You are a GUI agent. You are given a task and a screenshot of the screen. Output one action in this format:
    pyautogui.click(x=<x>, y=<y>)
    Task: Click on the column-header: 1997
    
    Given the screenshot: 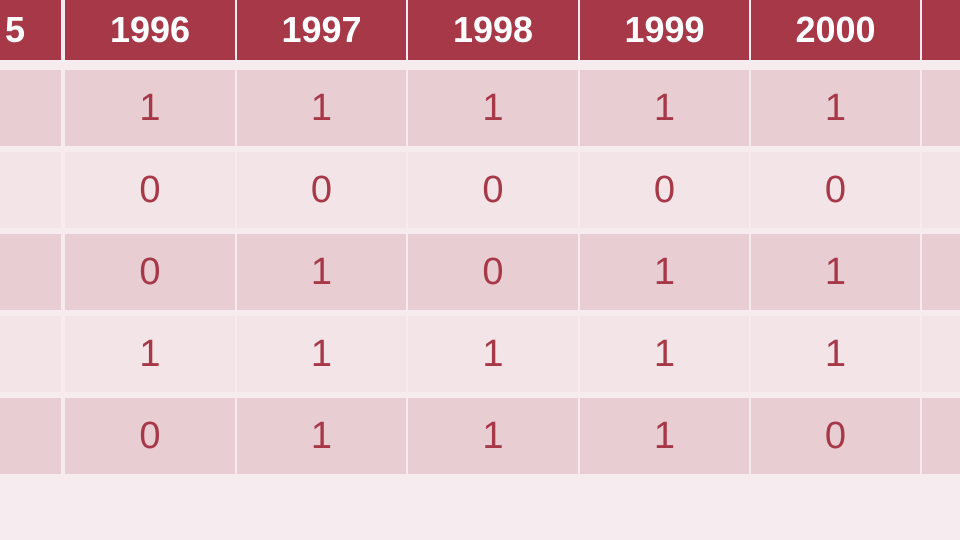 What is the action you would take?
    pyautogui.click(x=321, y=30)
    